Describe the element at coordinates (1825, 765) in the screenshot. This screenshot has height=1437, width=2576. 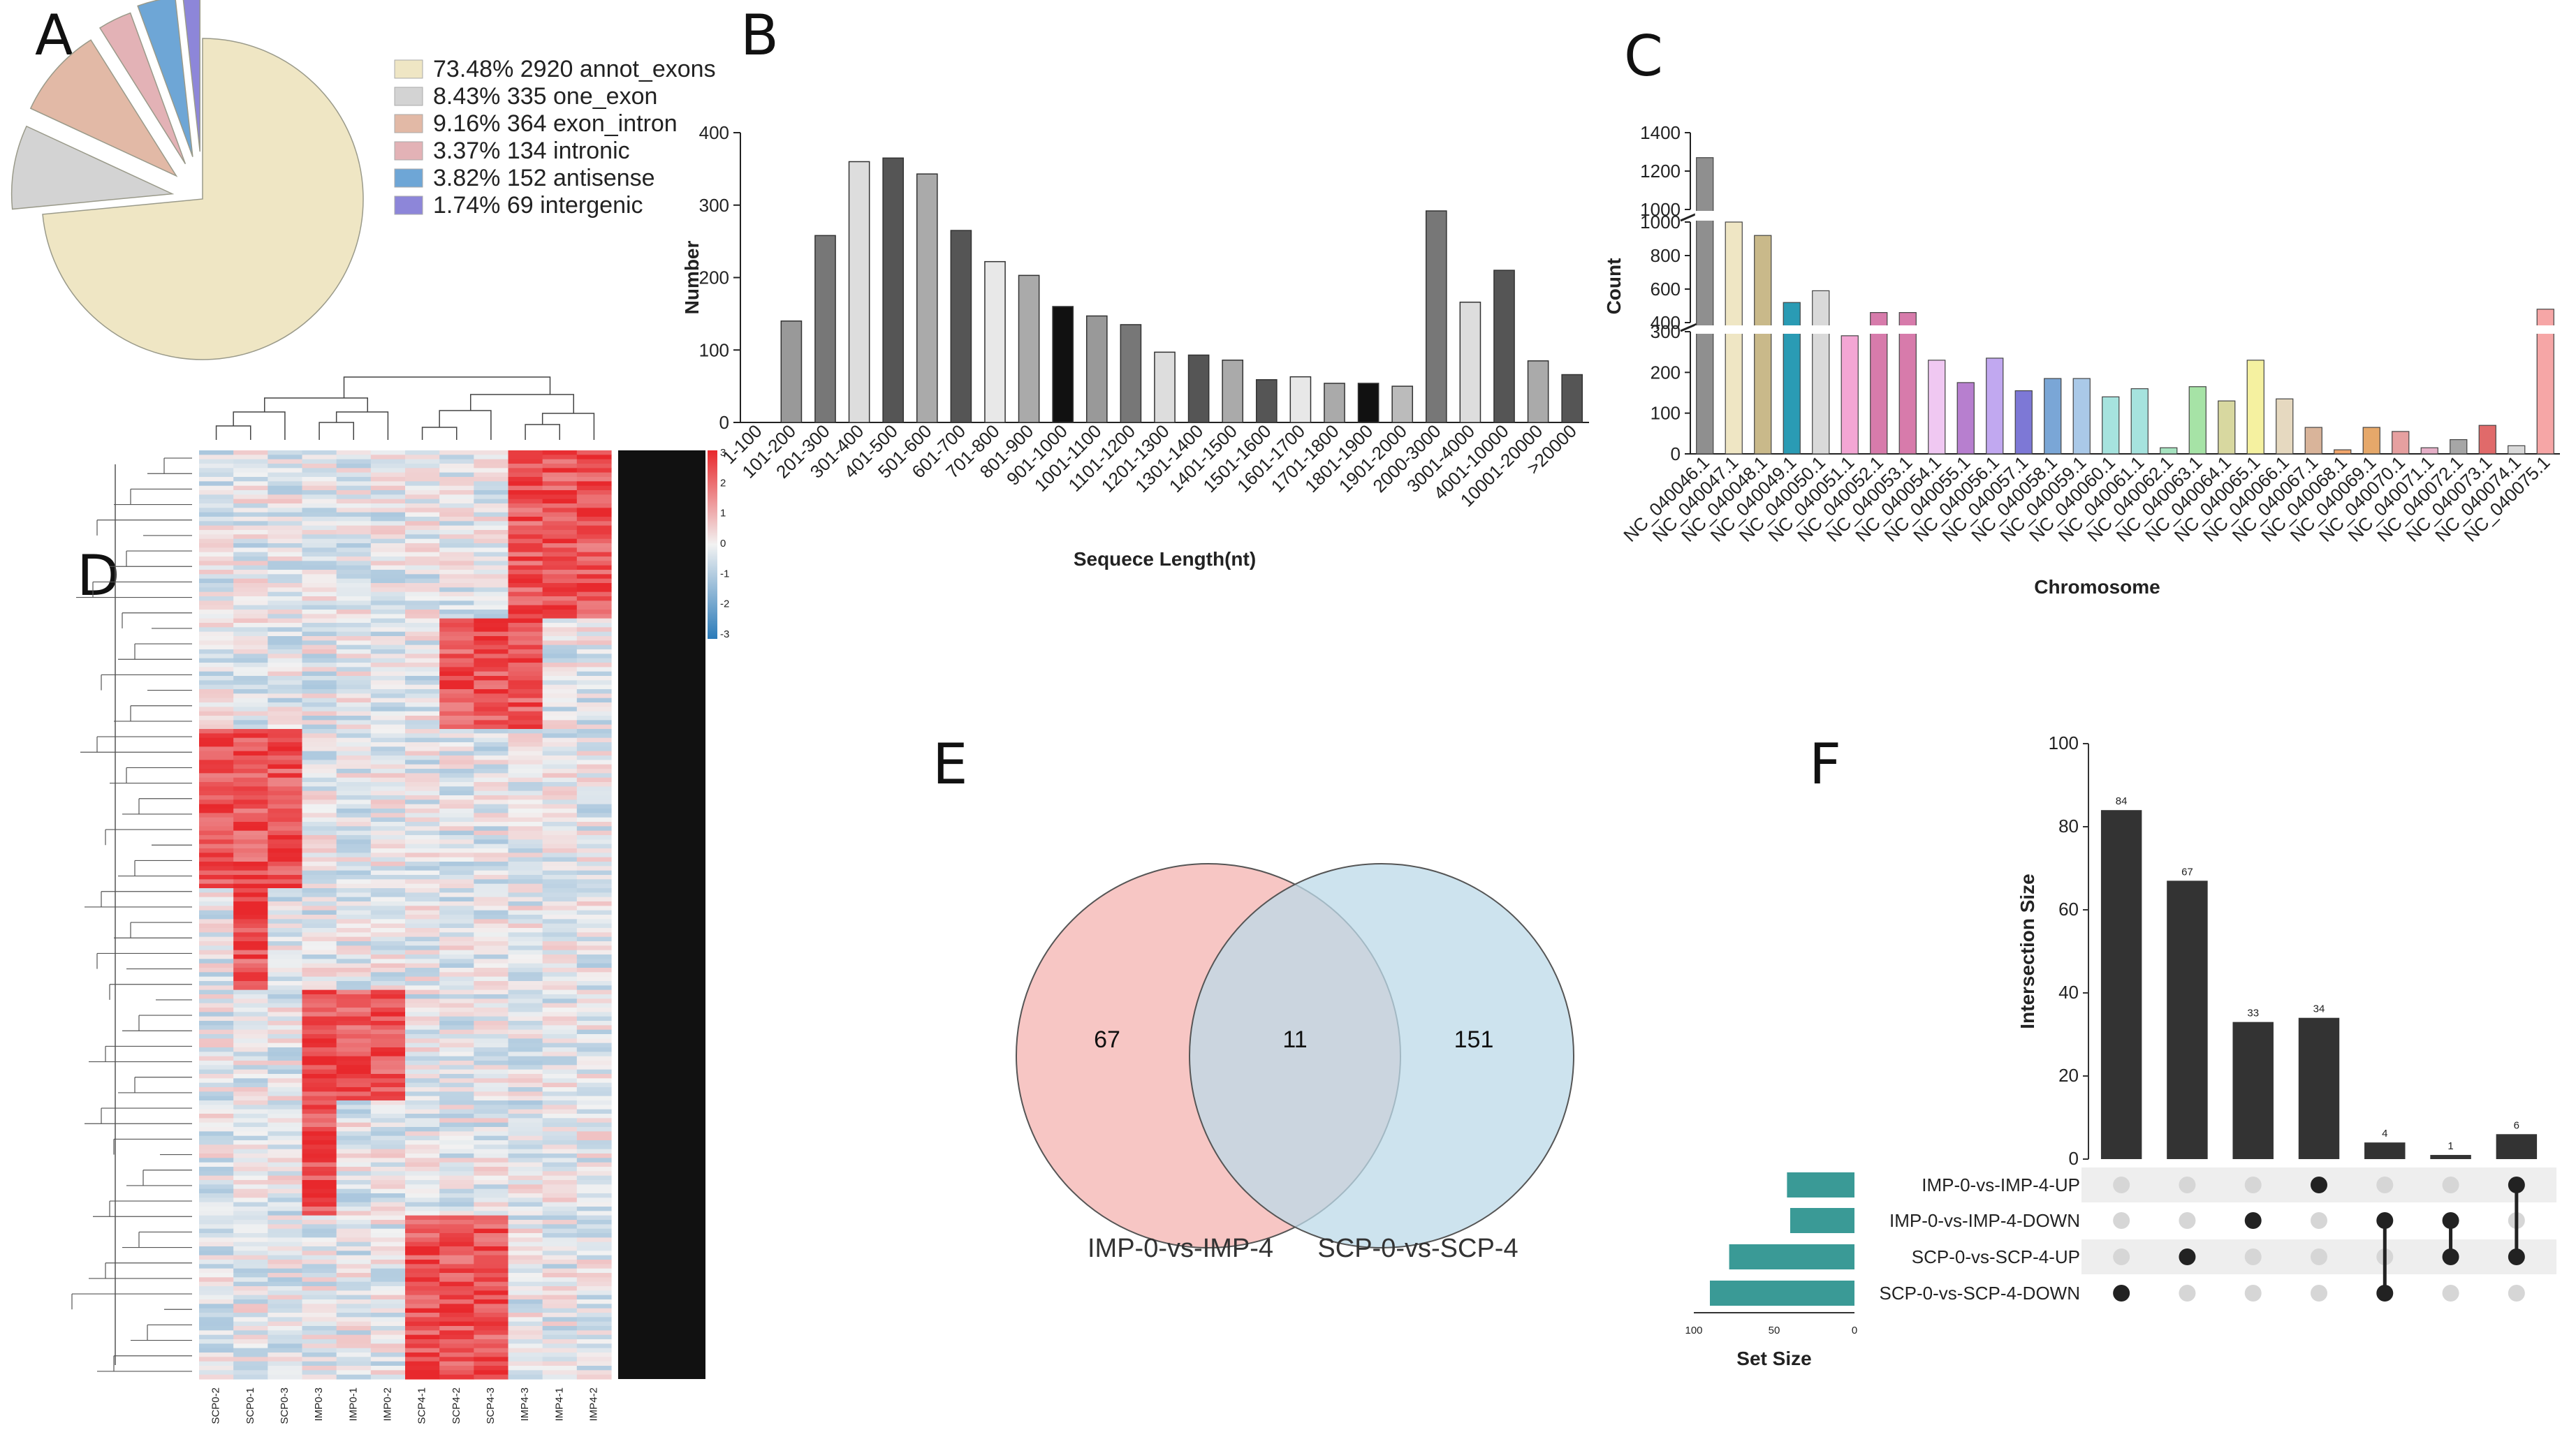
I see `panel-label-f: F` at that location.